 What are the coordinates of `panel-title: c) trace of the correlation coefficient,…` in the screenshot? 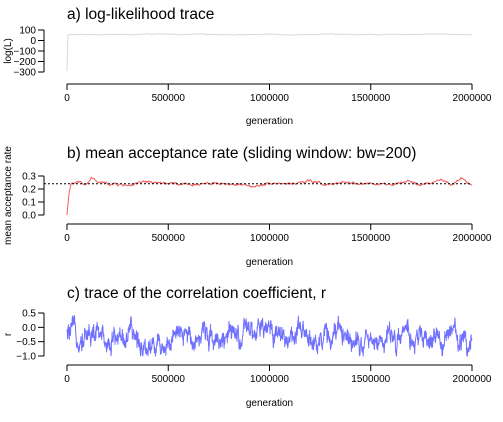 It's located at (196, 293).